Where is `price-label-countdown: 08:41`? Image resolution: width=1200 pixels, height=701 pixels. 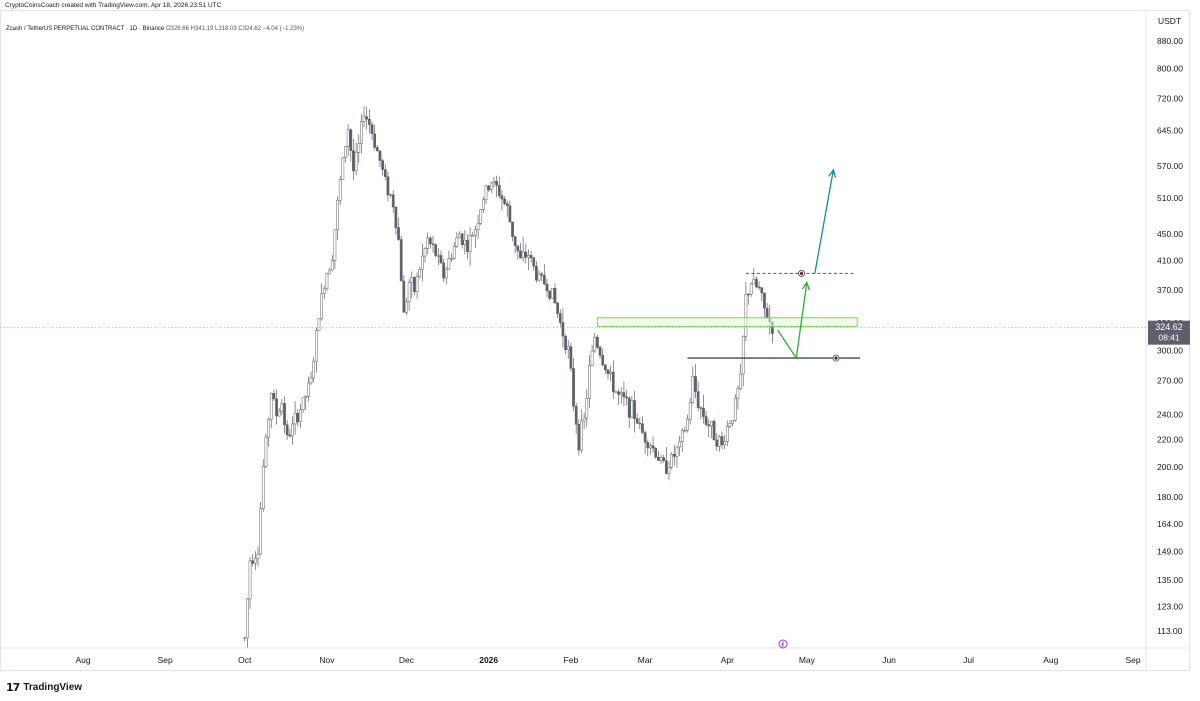 price-label-countdown: 08:41 is located at coordinates (1169, 338).